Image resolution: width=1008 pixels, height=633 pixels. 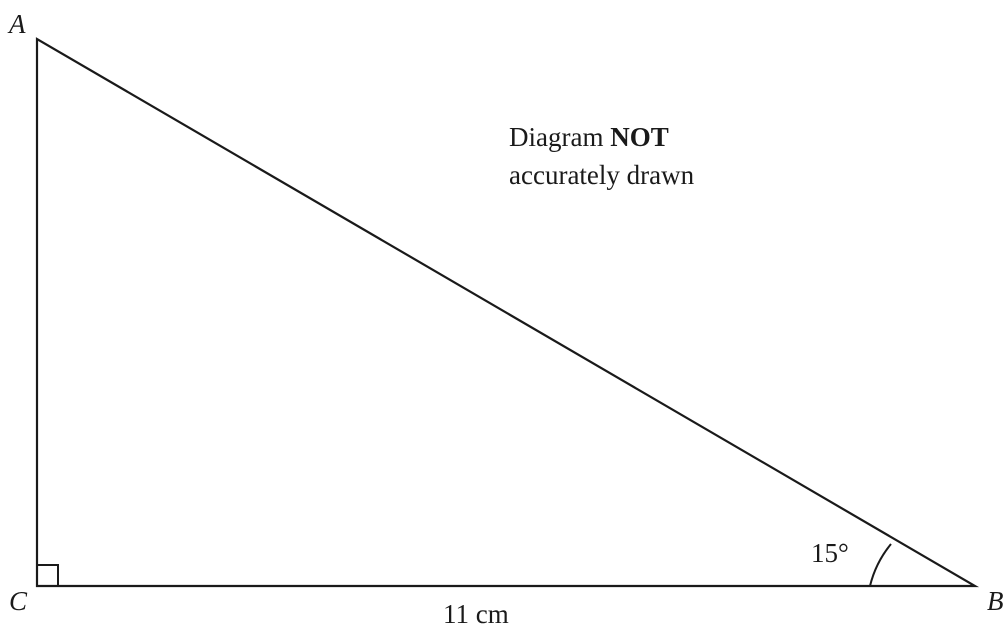 What do you see at coordinates (556, 137) in the screenshot?
I see `note-line-1-text: Diagram` at bounding box center [556, 137].